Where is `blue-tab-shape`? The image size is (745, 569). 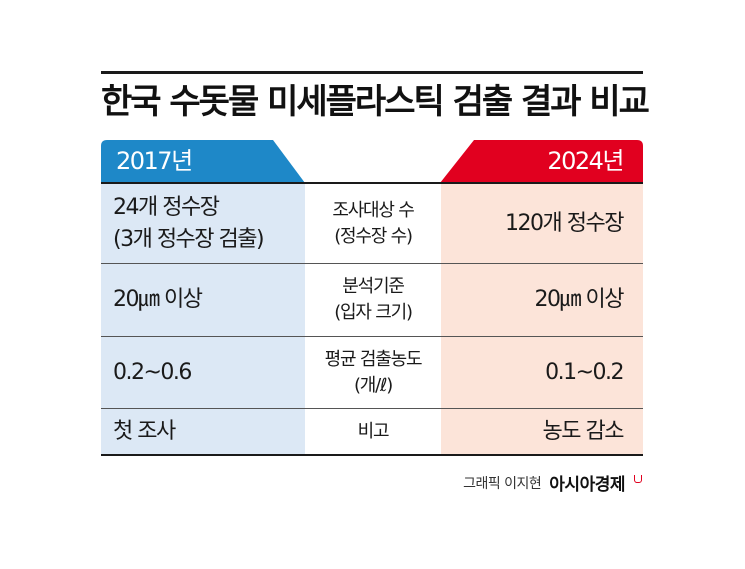 blue-tab-shape is located at coordinates (203, 161).